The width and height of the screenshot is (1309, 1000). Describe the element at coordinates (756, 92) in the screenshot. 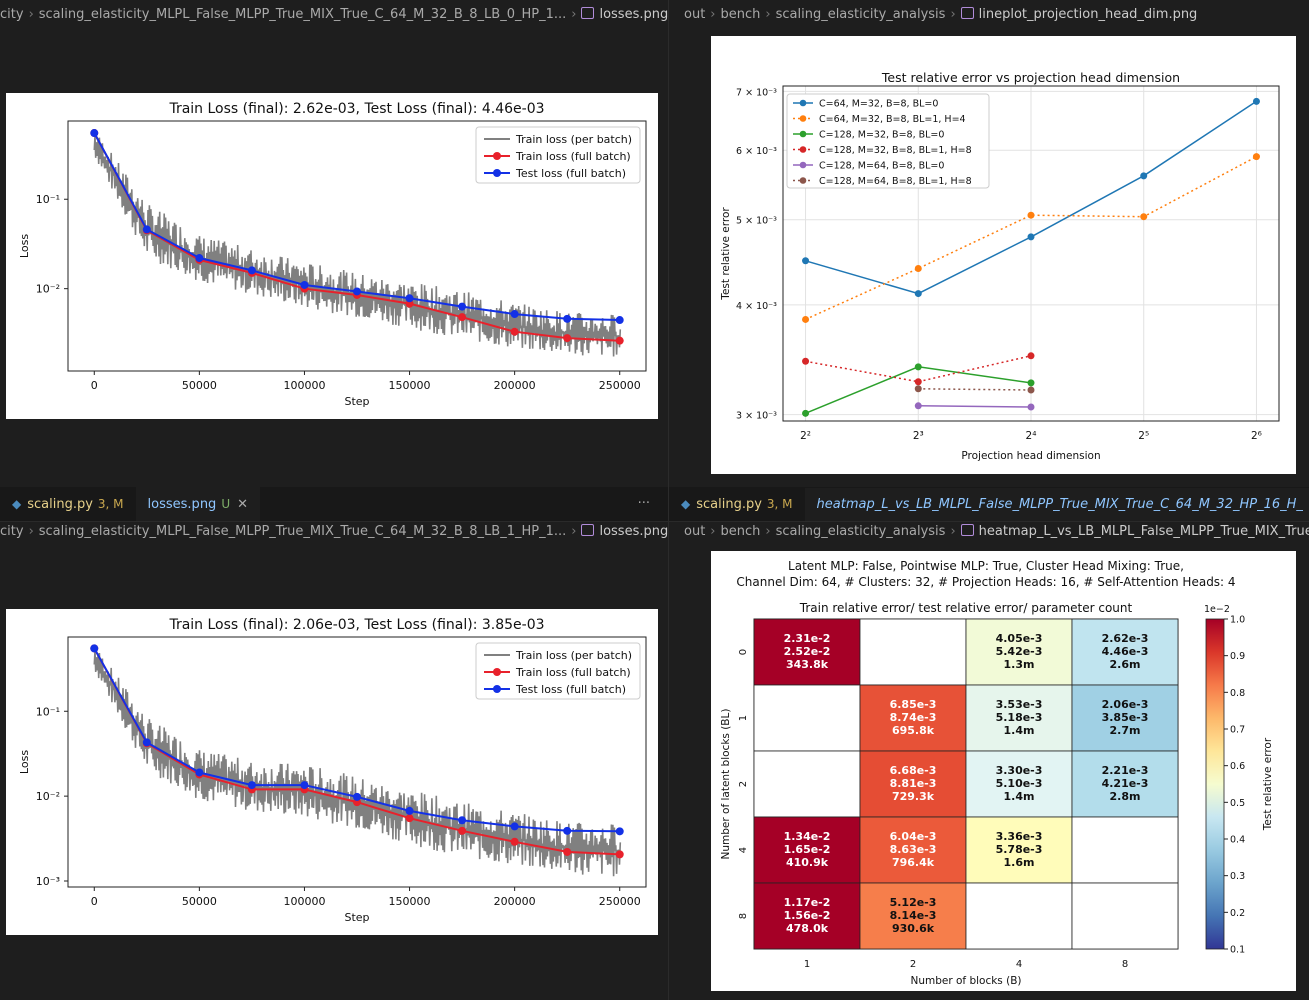

I see `y-tick-label: 7 × 10⁻³` at that location.